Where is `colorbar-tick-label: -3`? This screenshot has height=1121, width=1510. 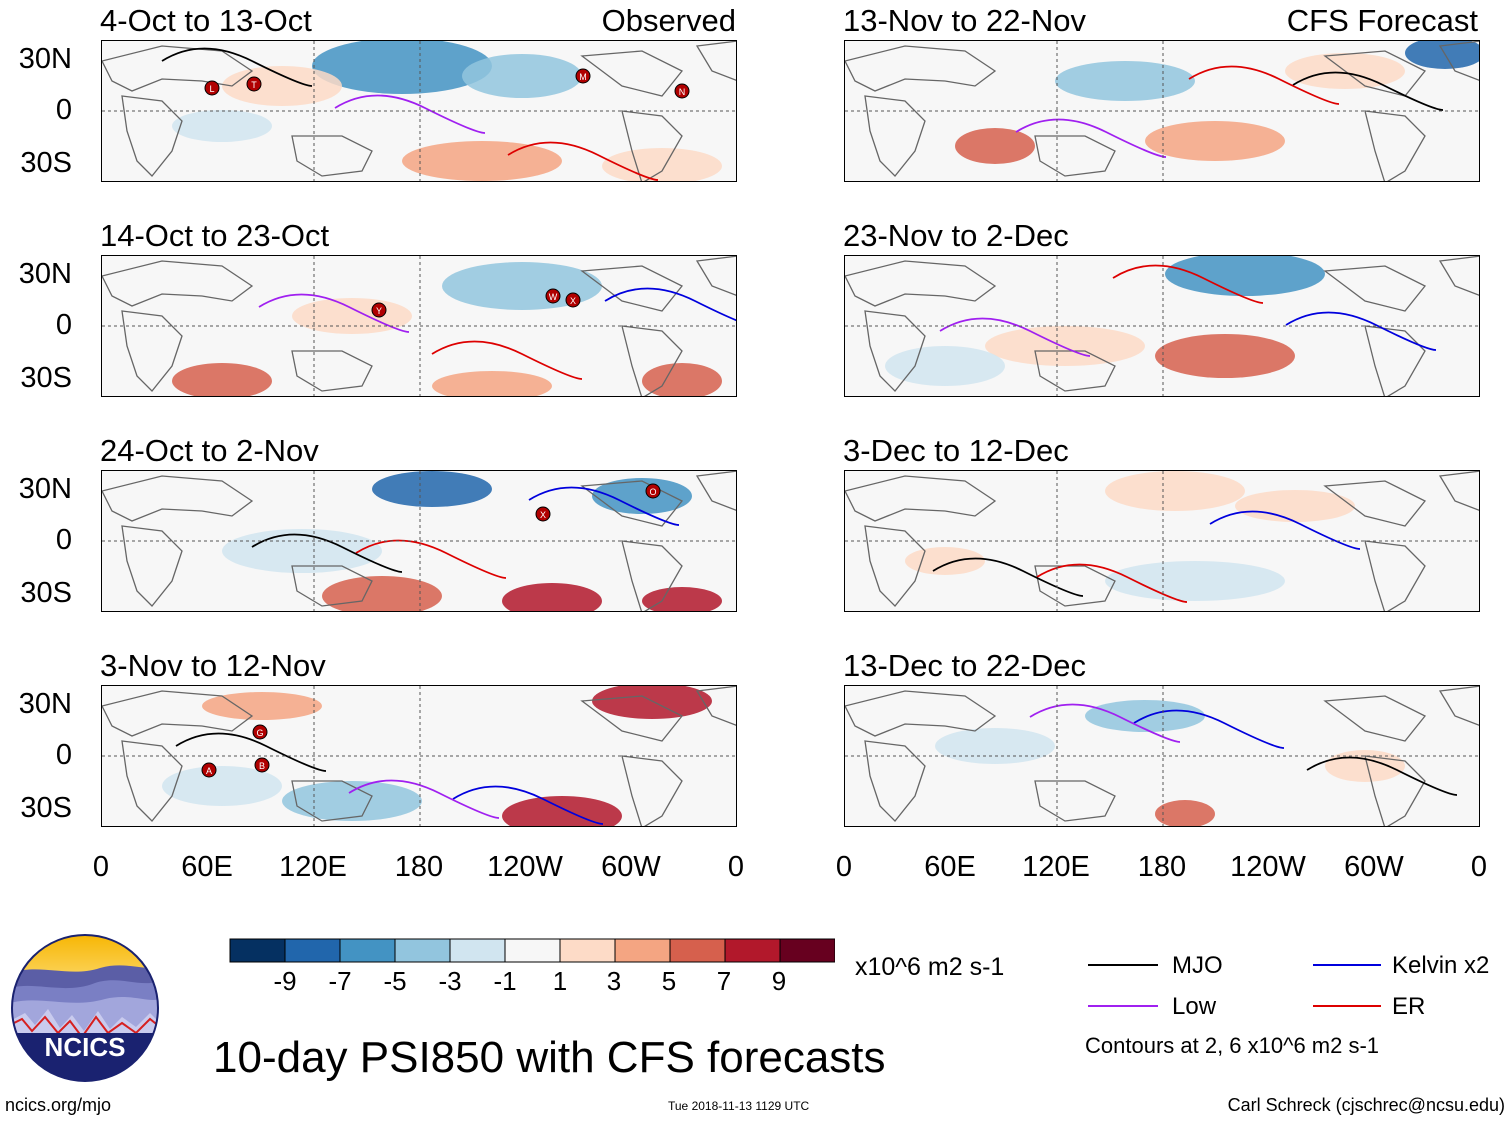 colorbar-tick-label: -3 is located at coordinates (450, 981).